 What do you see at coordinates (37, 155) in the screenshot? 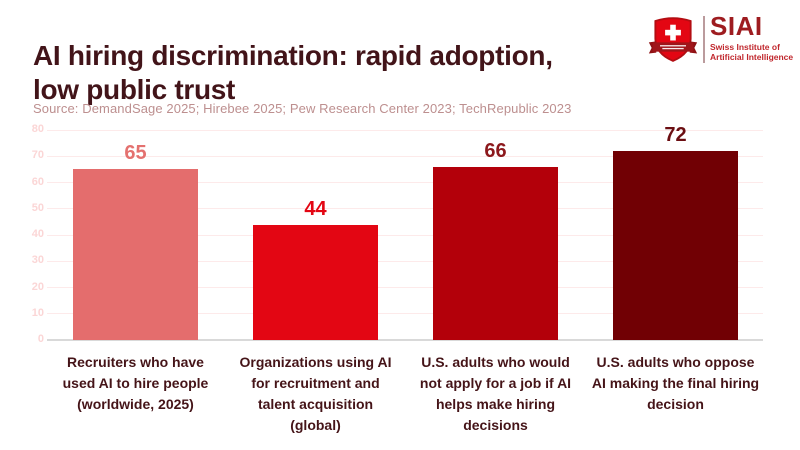
I see `y-tick-label: 70` at bounding box center [37, 155].